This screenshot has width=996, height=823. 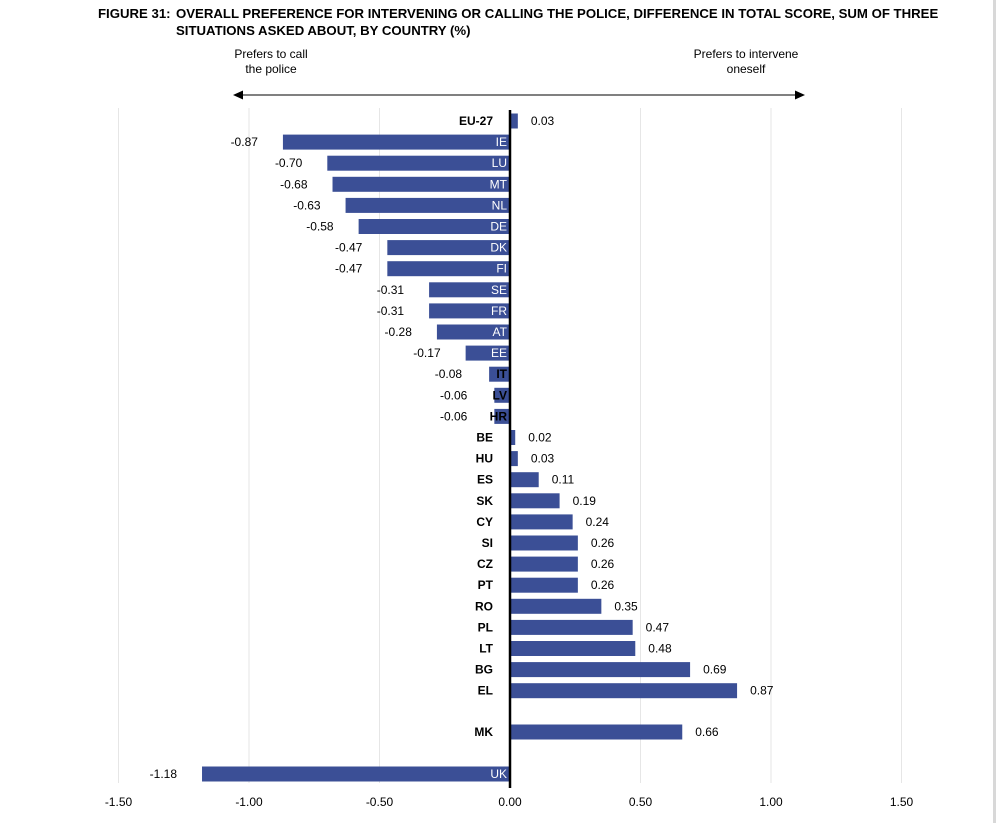 I want to click on x-tick-label-3: 0.00, so click(x=510, y=802).